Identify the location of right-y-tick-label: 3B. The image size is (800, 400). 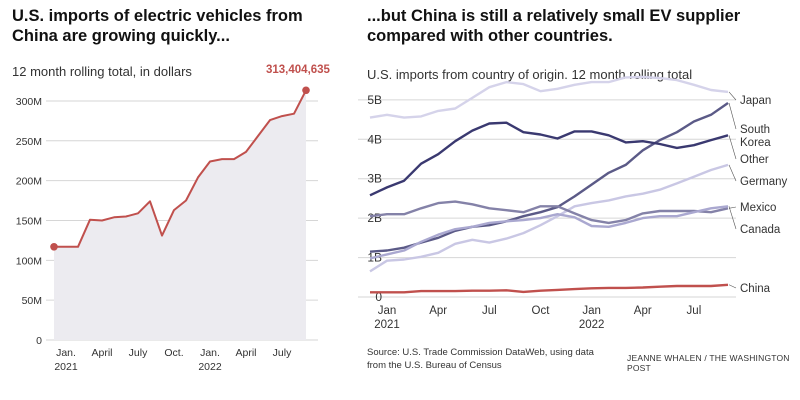
(374, 179).